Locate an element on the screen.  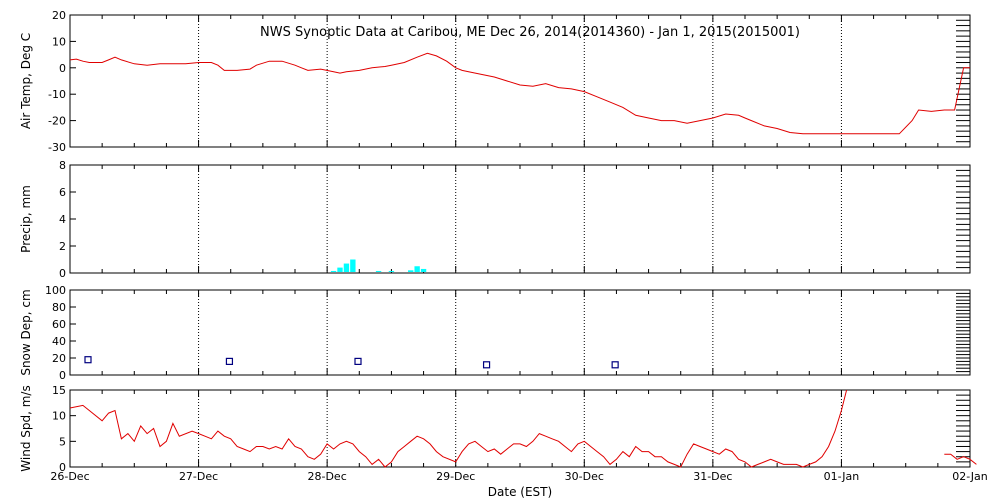
y-tick-label: 8 is located at coordinates (62, 165).